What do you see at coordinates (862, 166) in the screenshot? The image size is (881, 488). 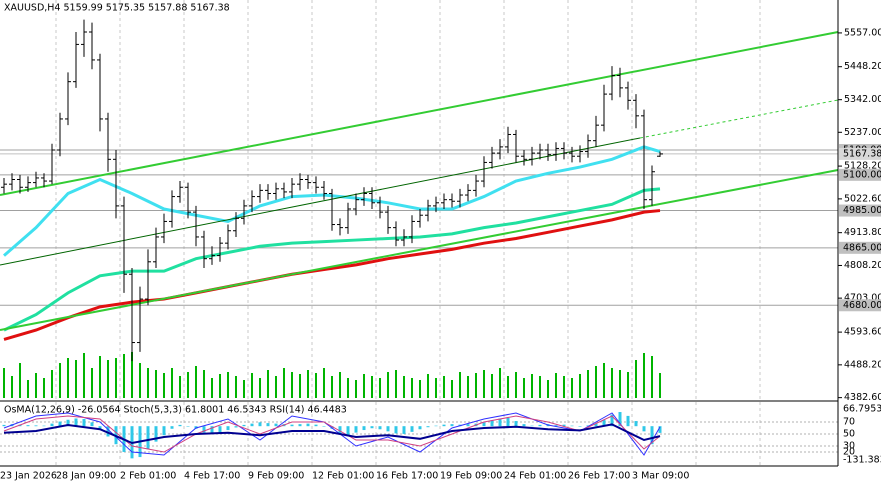 I see `y-tick-label: 5128.20` at bounding box center [862, 166].